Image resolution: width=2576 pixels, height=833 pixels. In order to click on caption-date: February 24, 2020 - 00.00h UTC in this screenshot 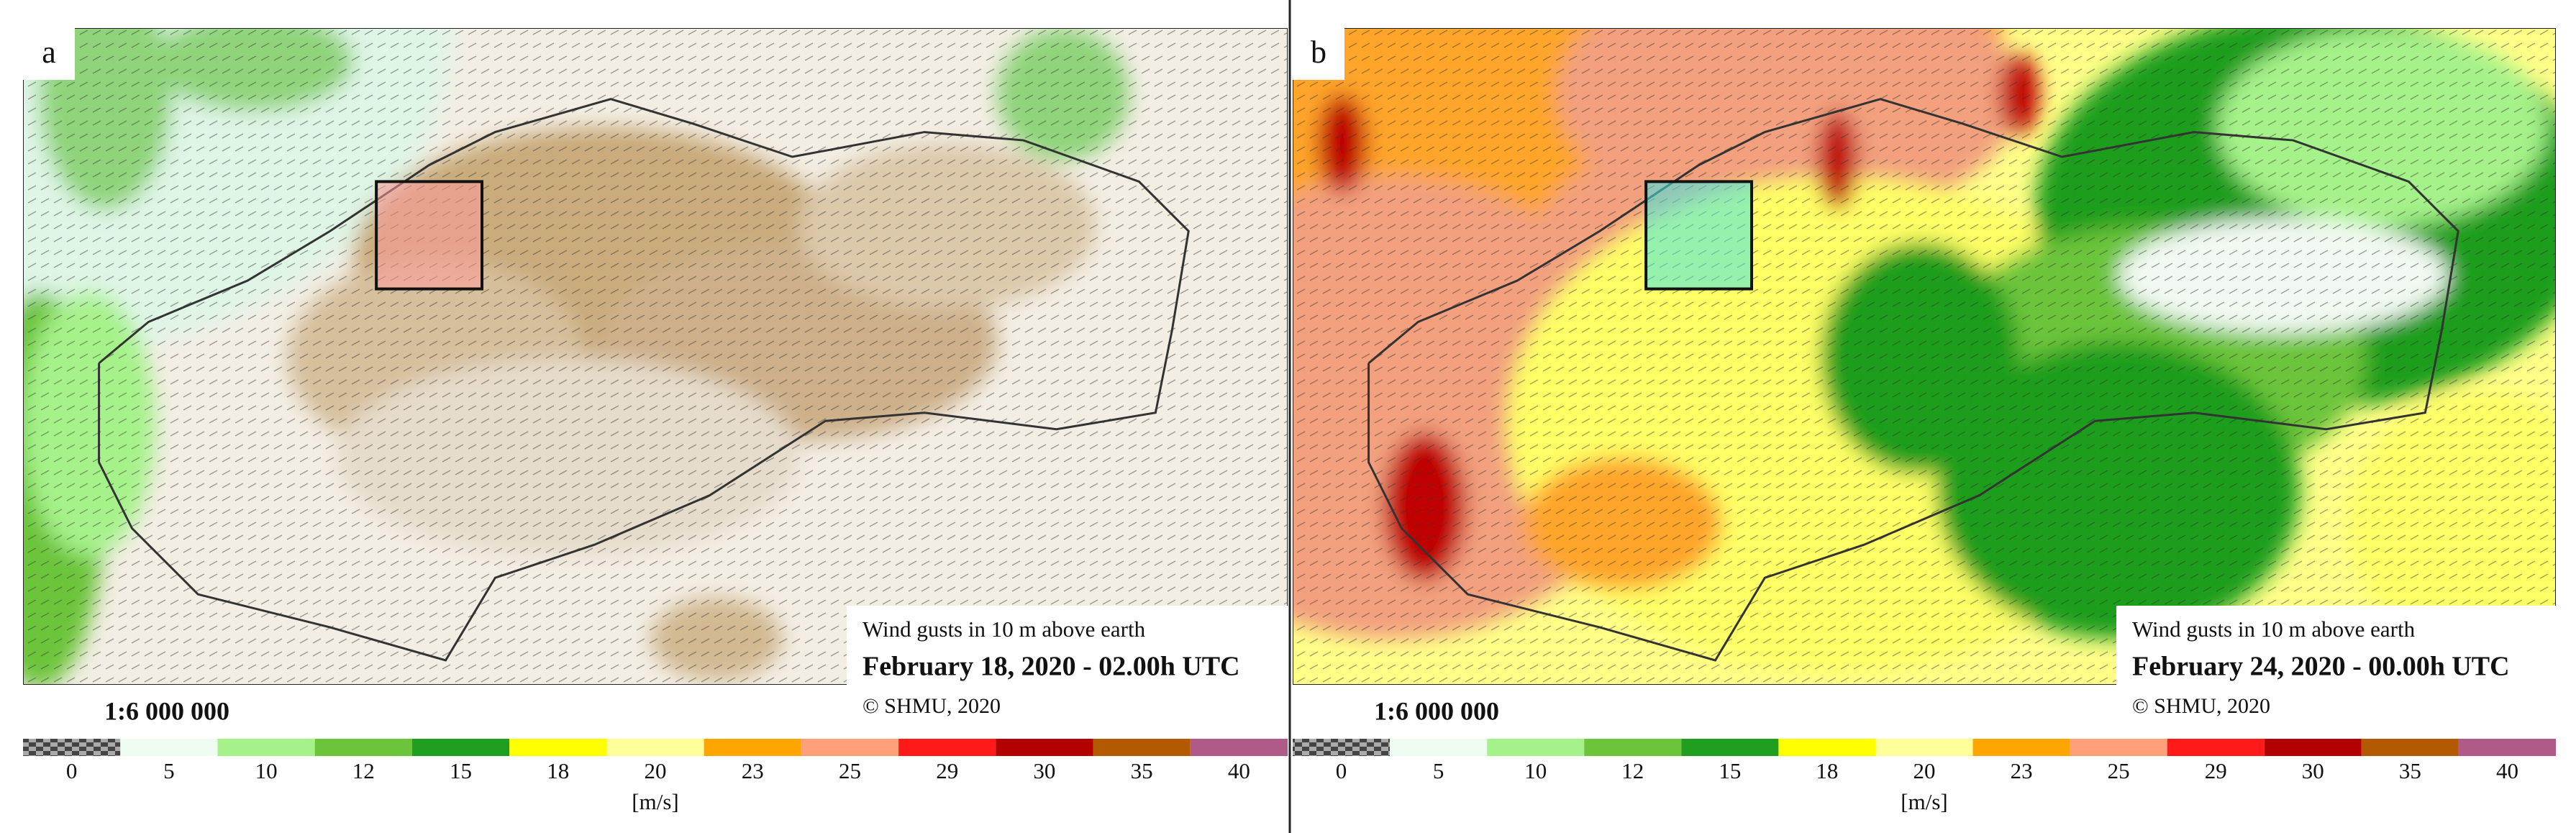, I will do `click(2321, 667)`.